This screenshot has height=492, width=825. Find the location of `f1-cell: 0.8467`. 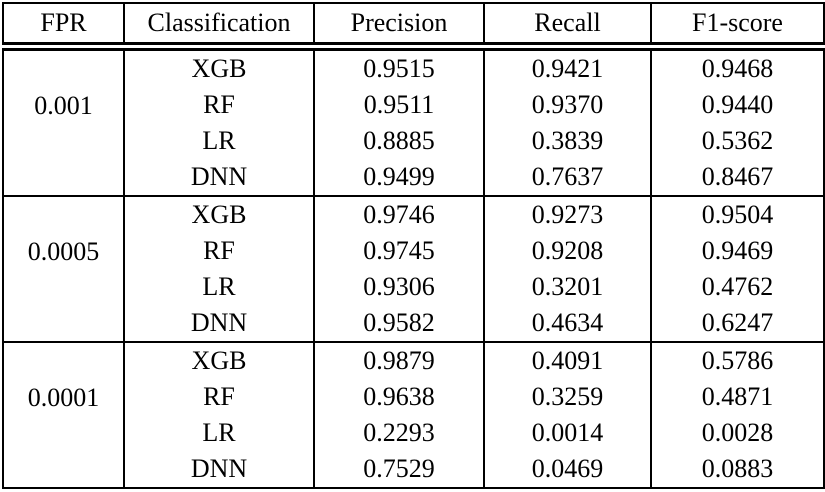

f1-cell: 0.8467 is located at coordinates (737, 177).